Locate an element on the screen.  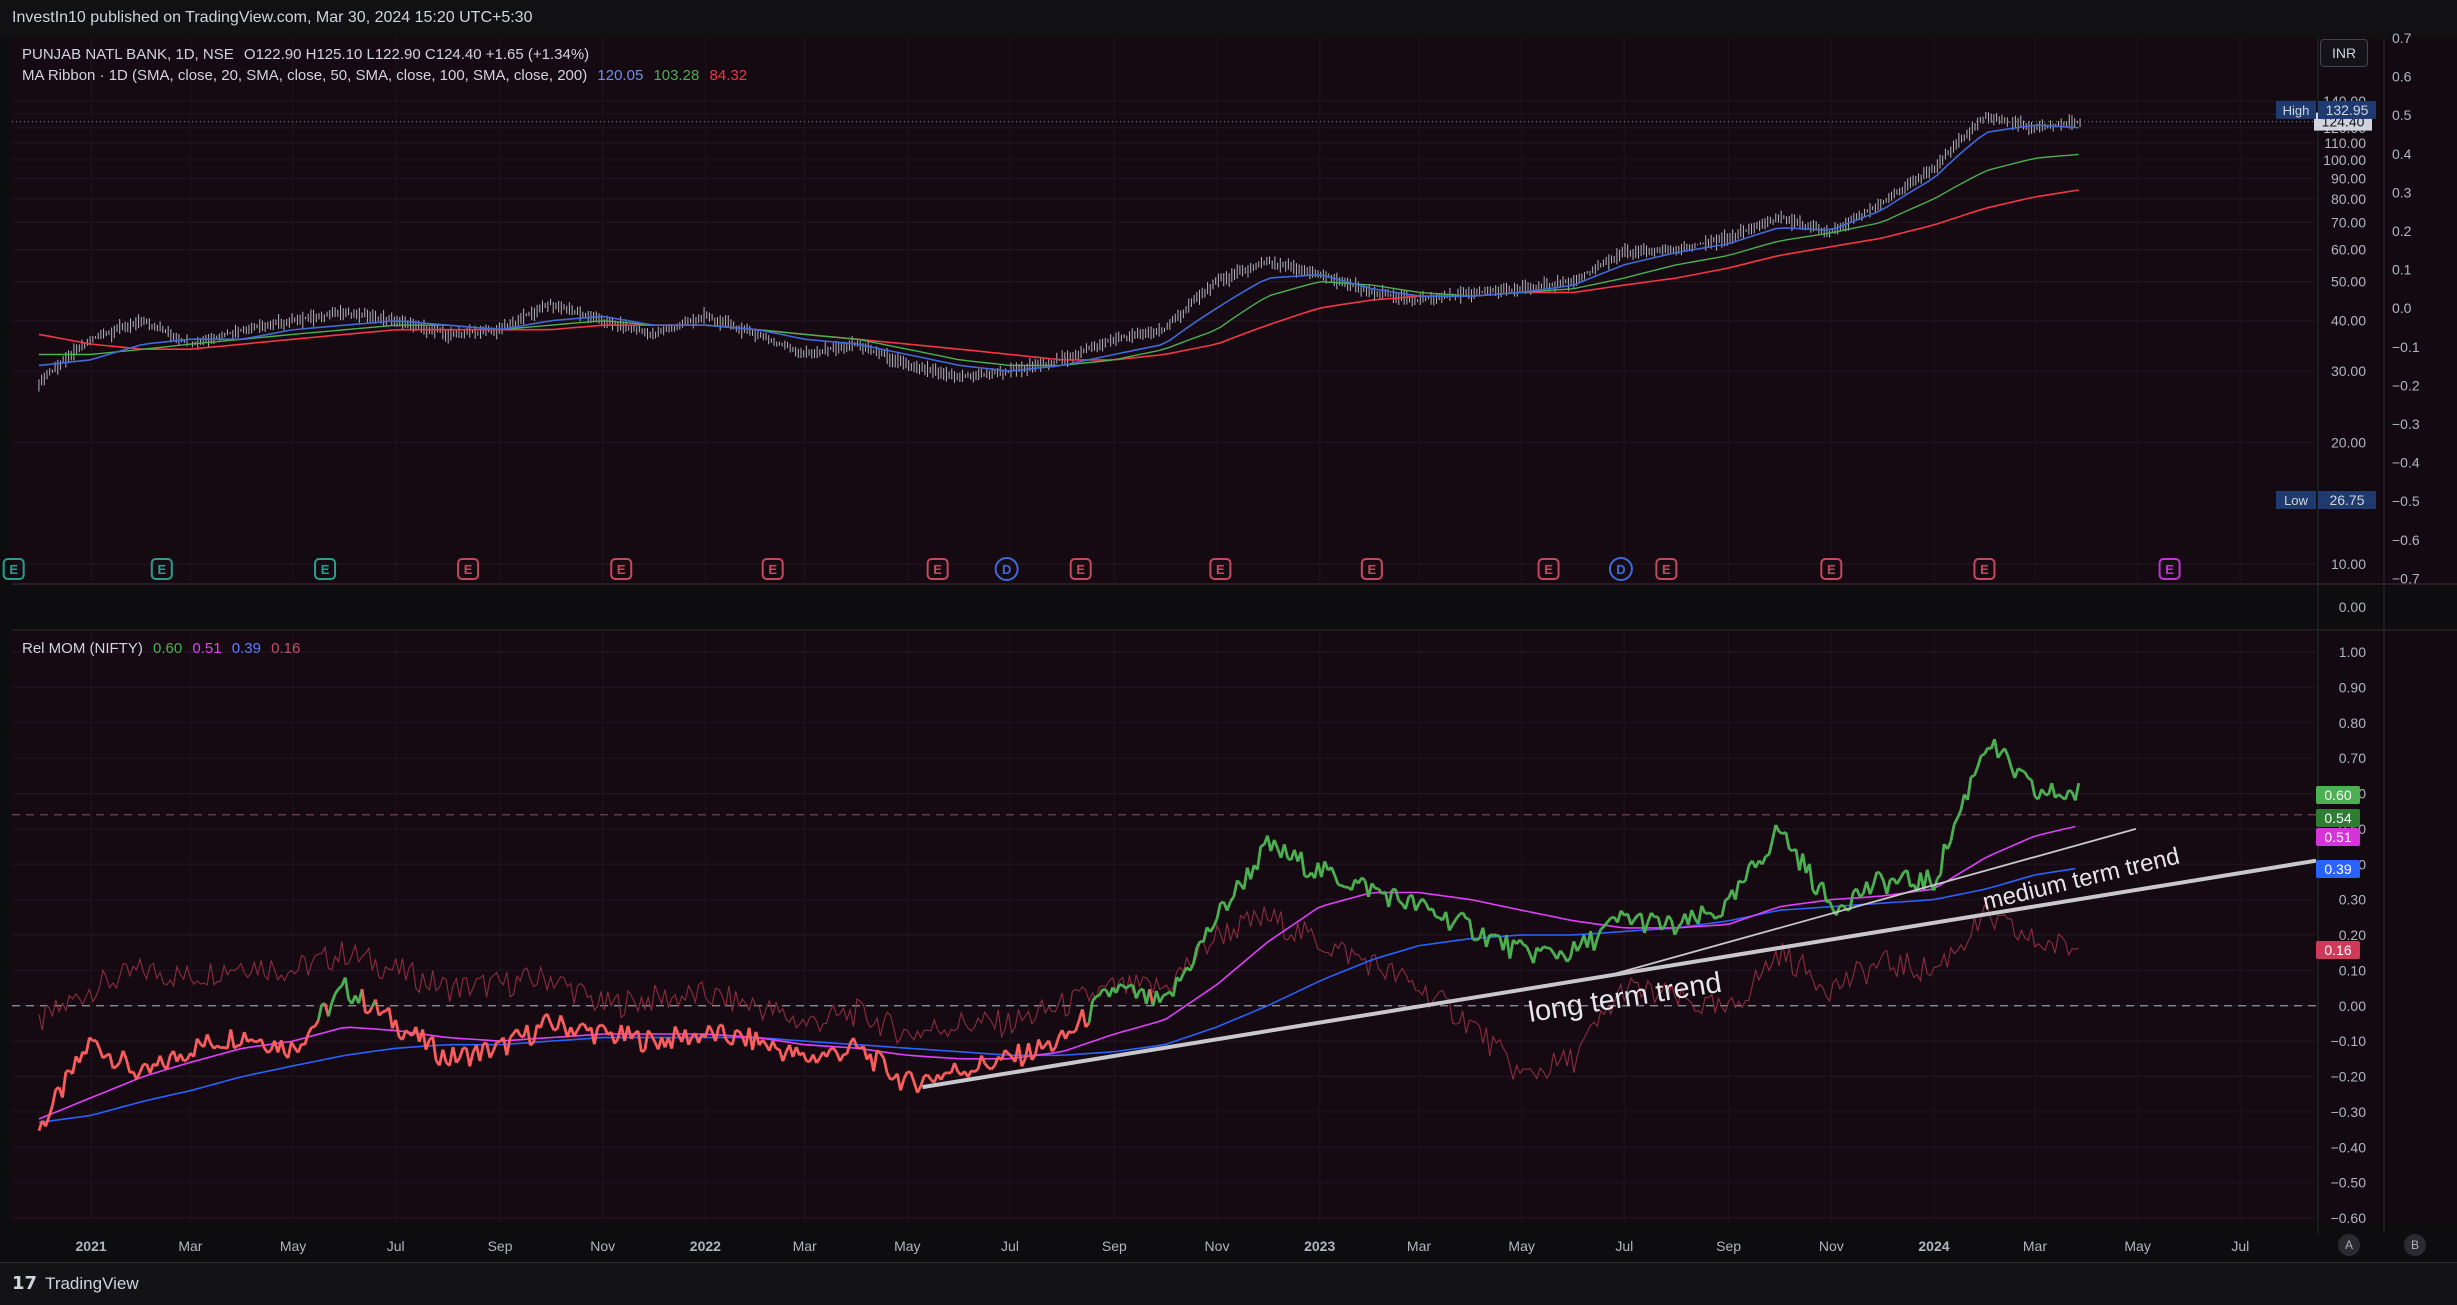
time-tick-label: 2022 is located at coordinates (705, 1246).